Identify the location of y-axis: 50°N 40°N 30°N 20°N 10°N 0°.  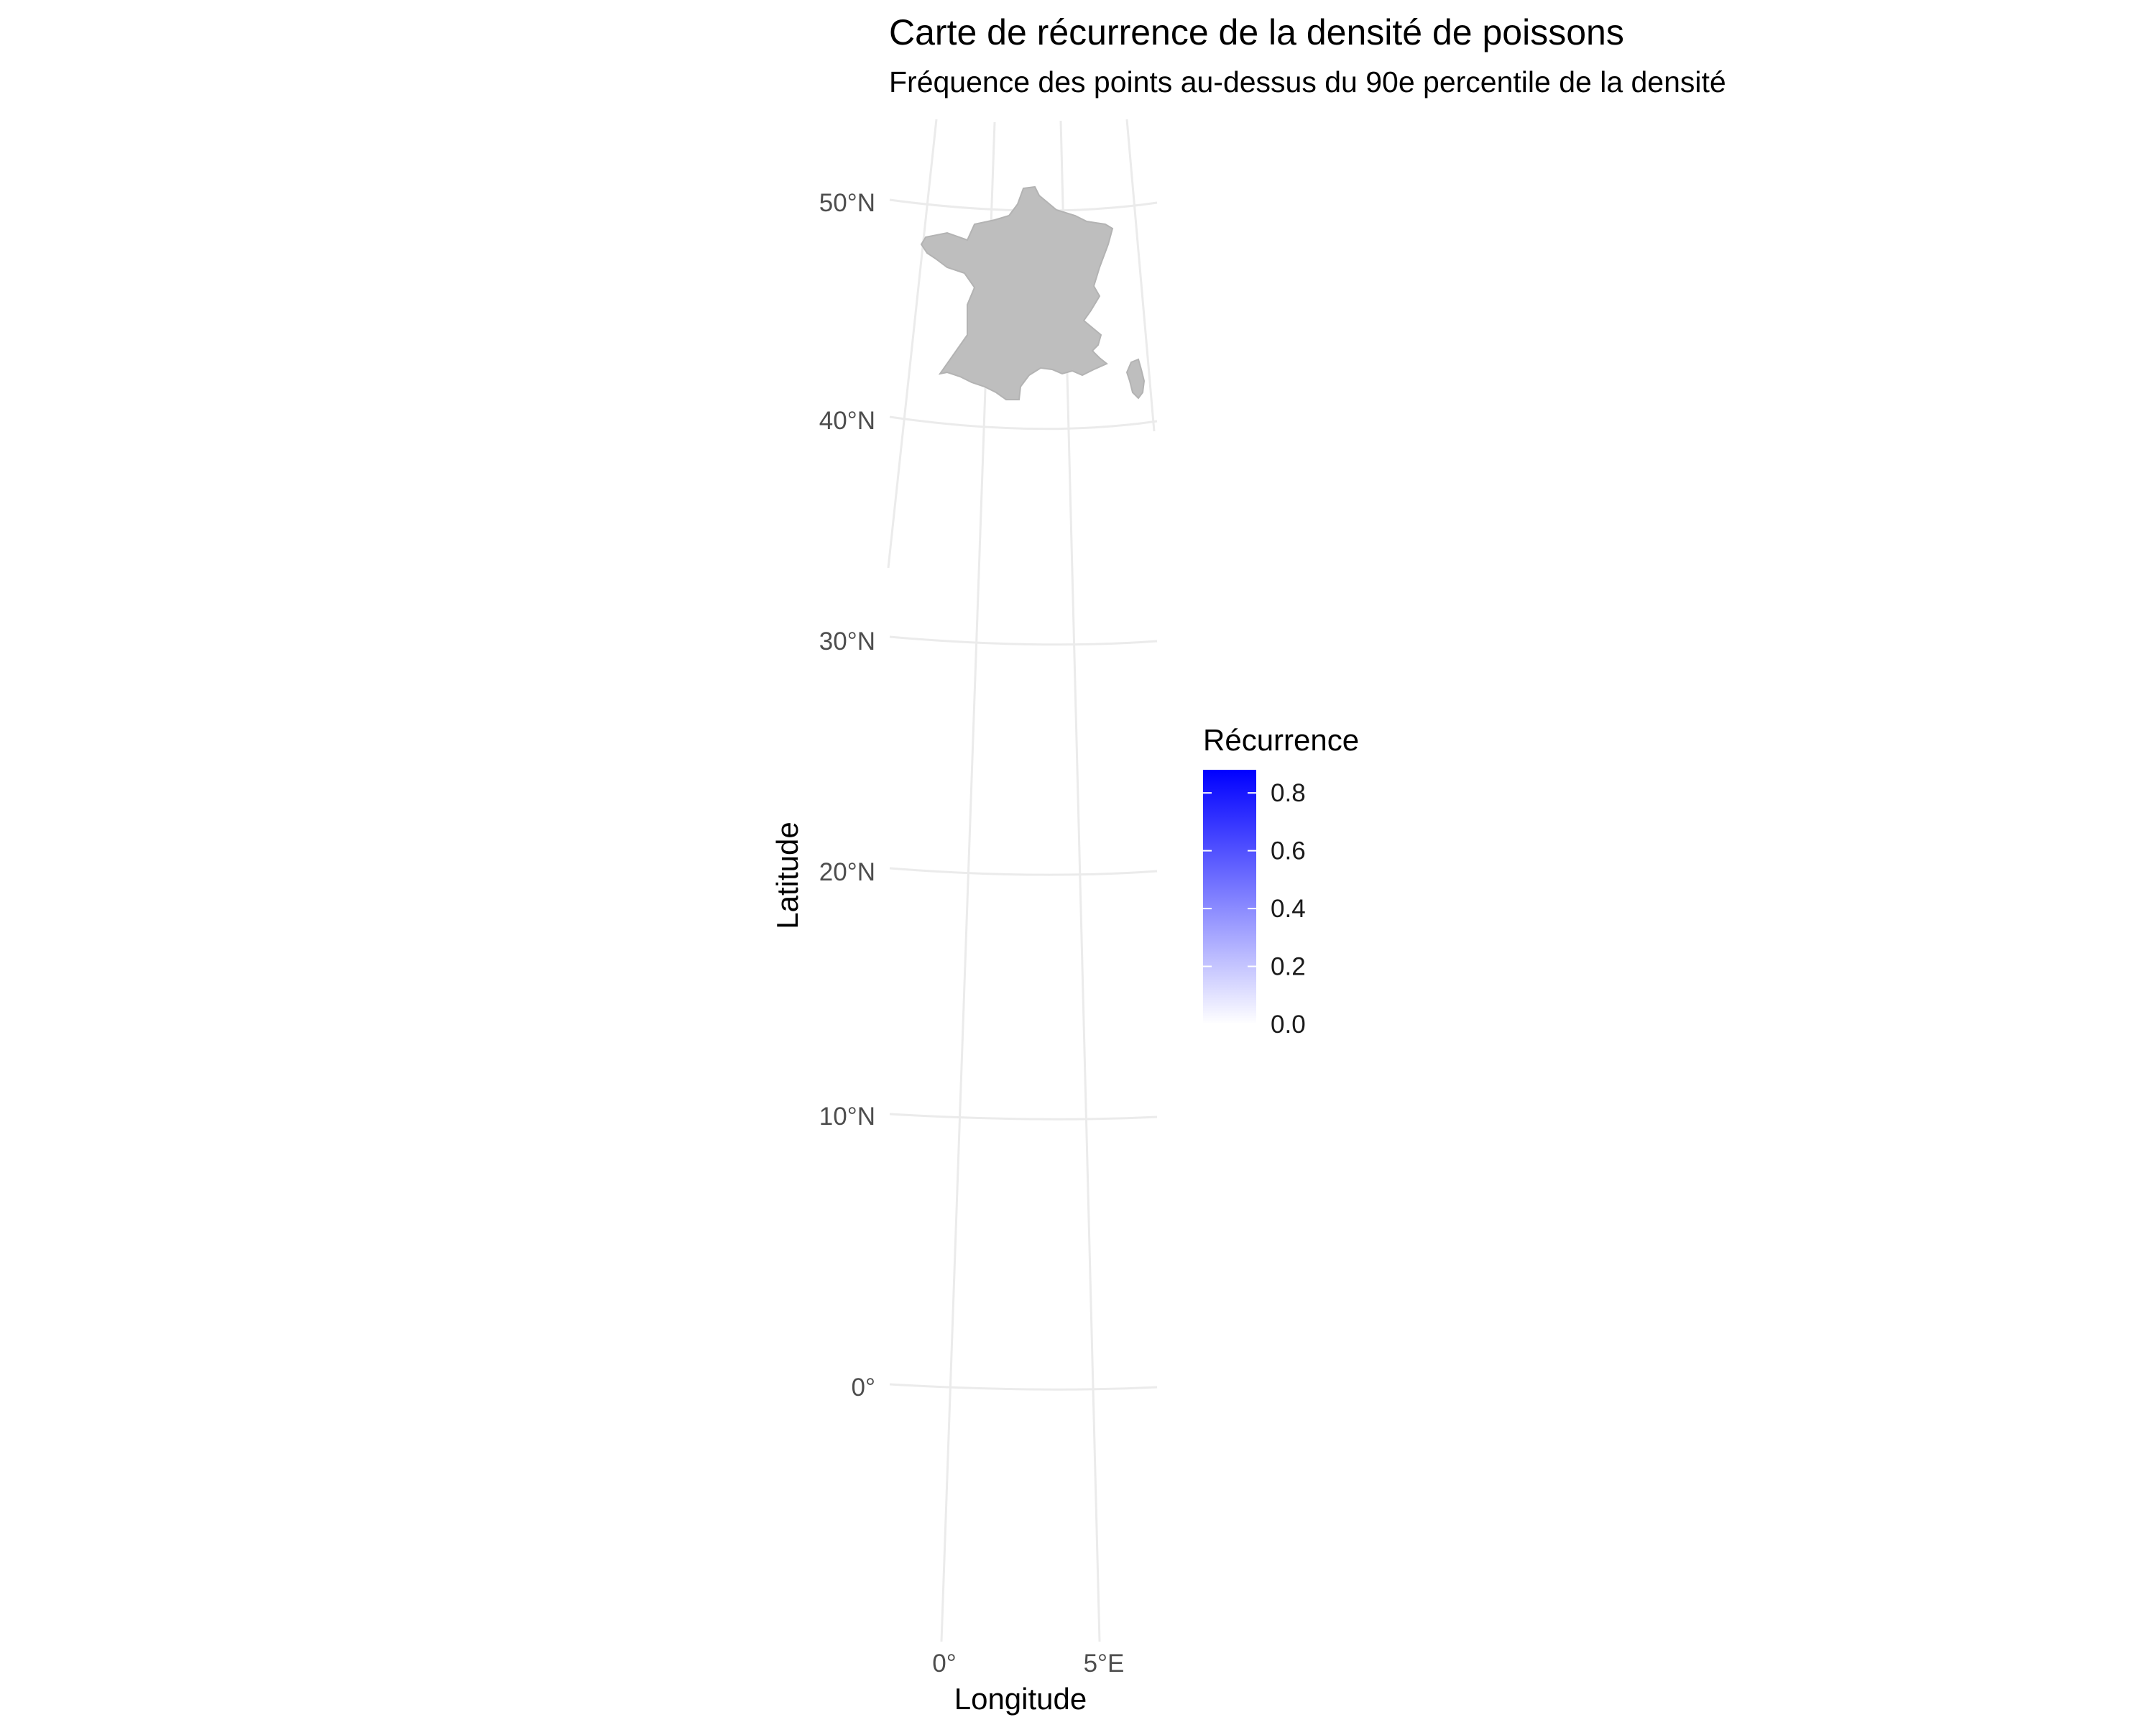
(847, 795).